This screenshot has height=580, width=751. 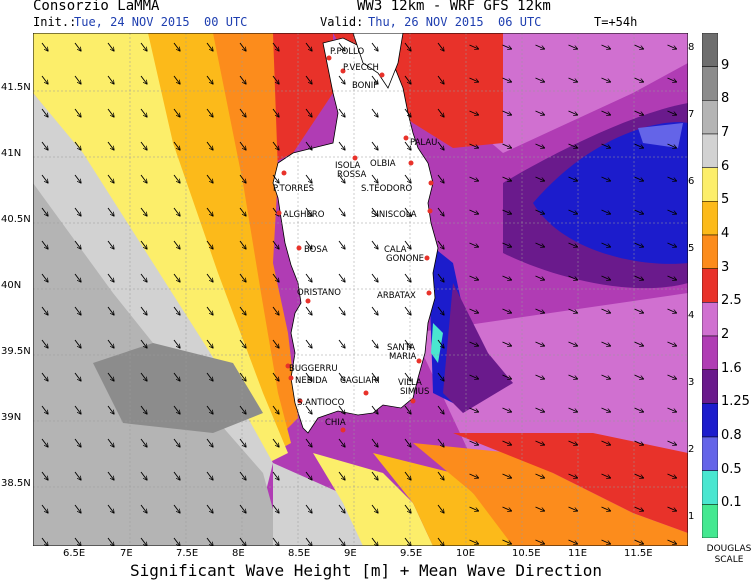 What do you see at coordinates (423, 143) in the screenshot?
I see `place-label: PALAU` at bounding box center [423, 143].